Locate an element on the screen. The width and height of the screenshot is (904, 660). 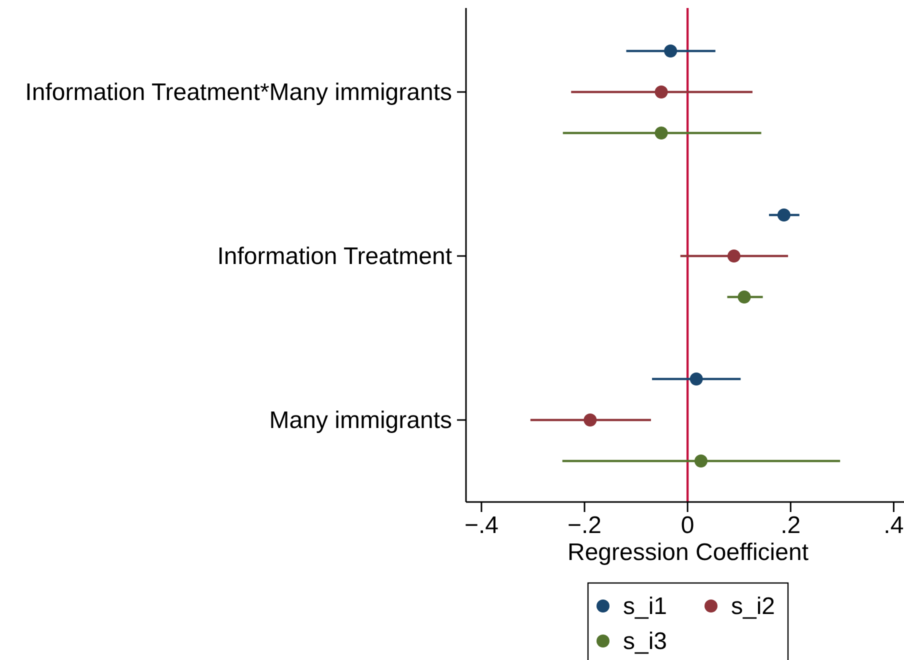
y-tick-label: Information Treatment is located at coordinates (334, 256).